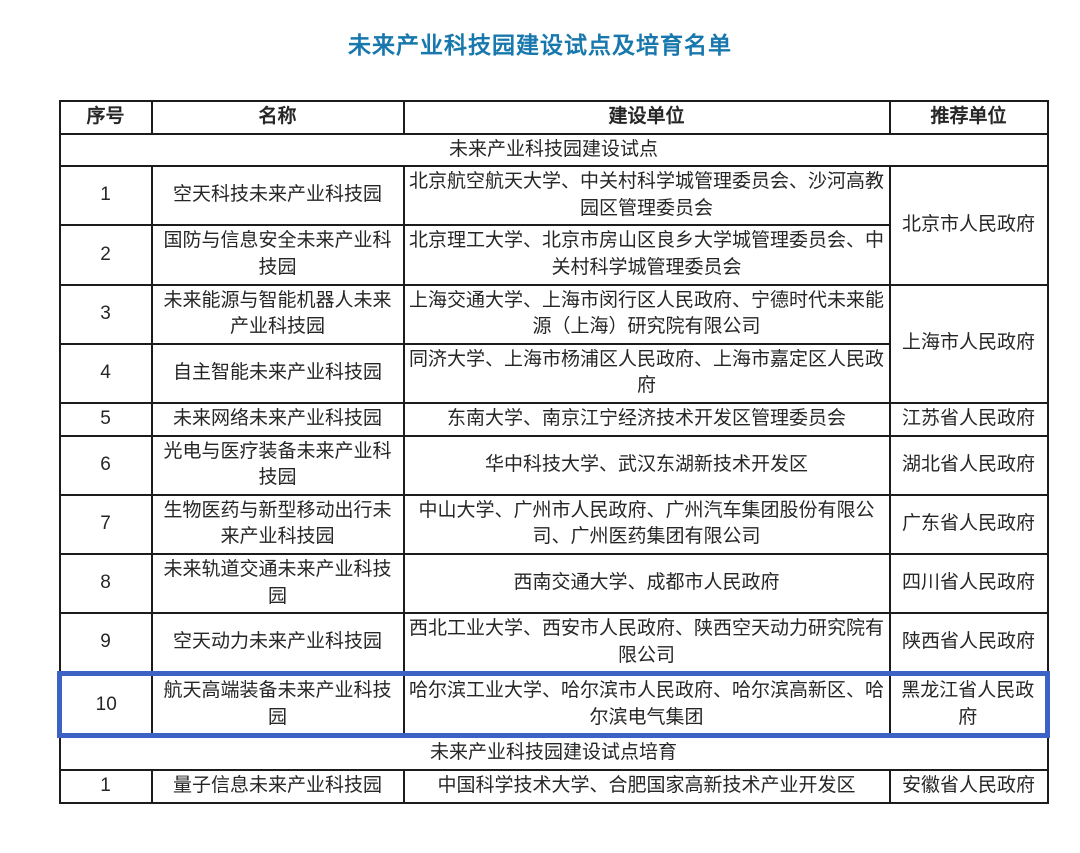 The image size is (1080, 853). Describe the element at coordinates (277, 255) in the screenshot. I see `park-name-cell: 国防与信息安全未来产业科技园` at that location.